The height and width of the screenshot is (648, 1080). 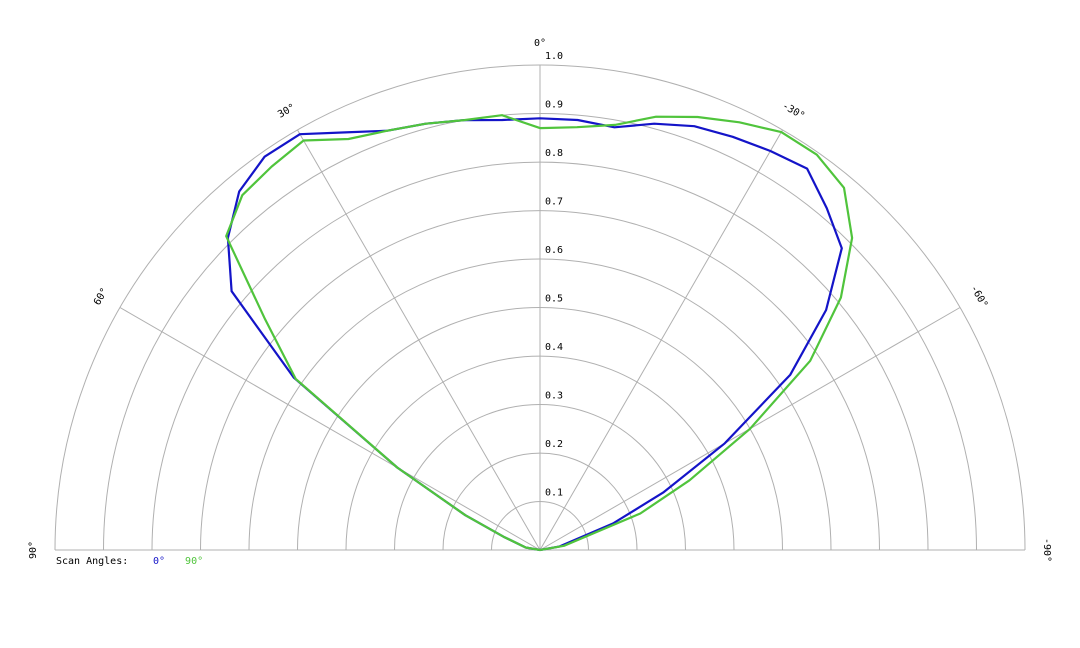 I want to click on r-tick-label: 0.1, so click(x=554, y=493).